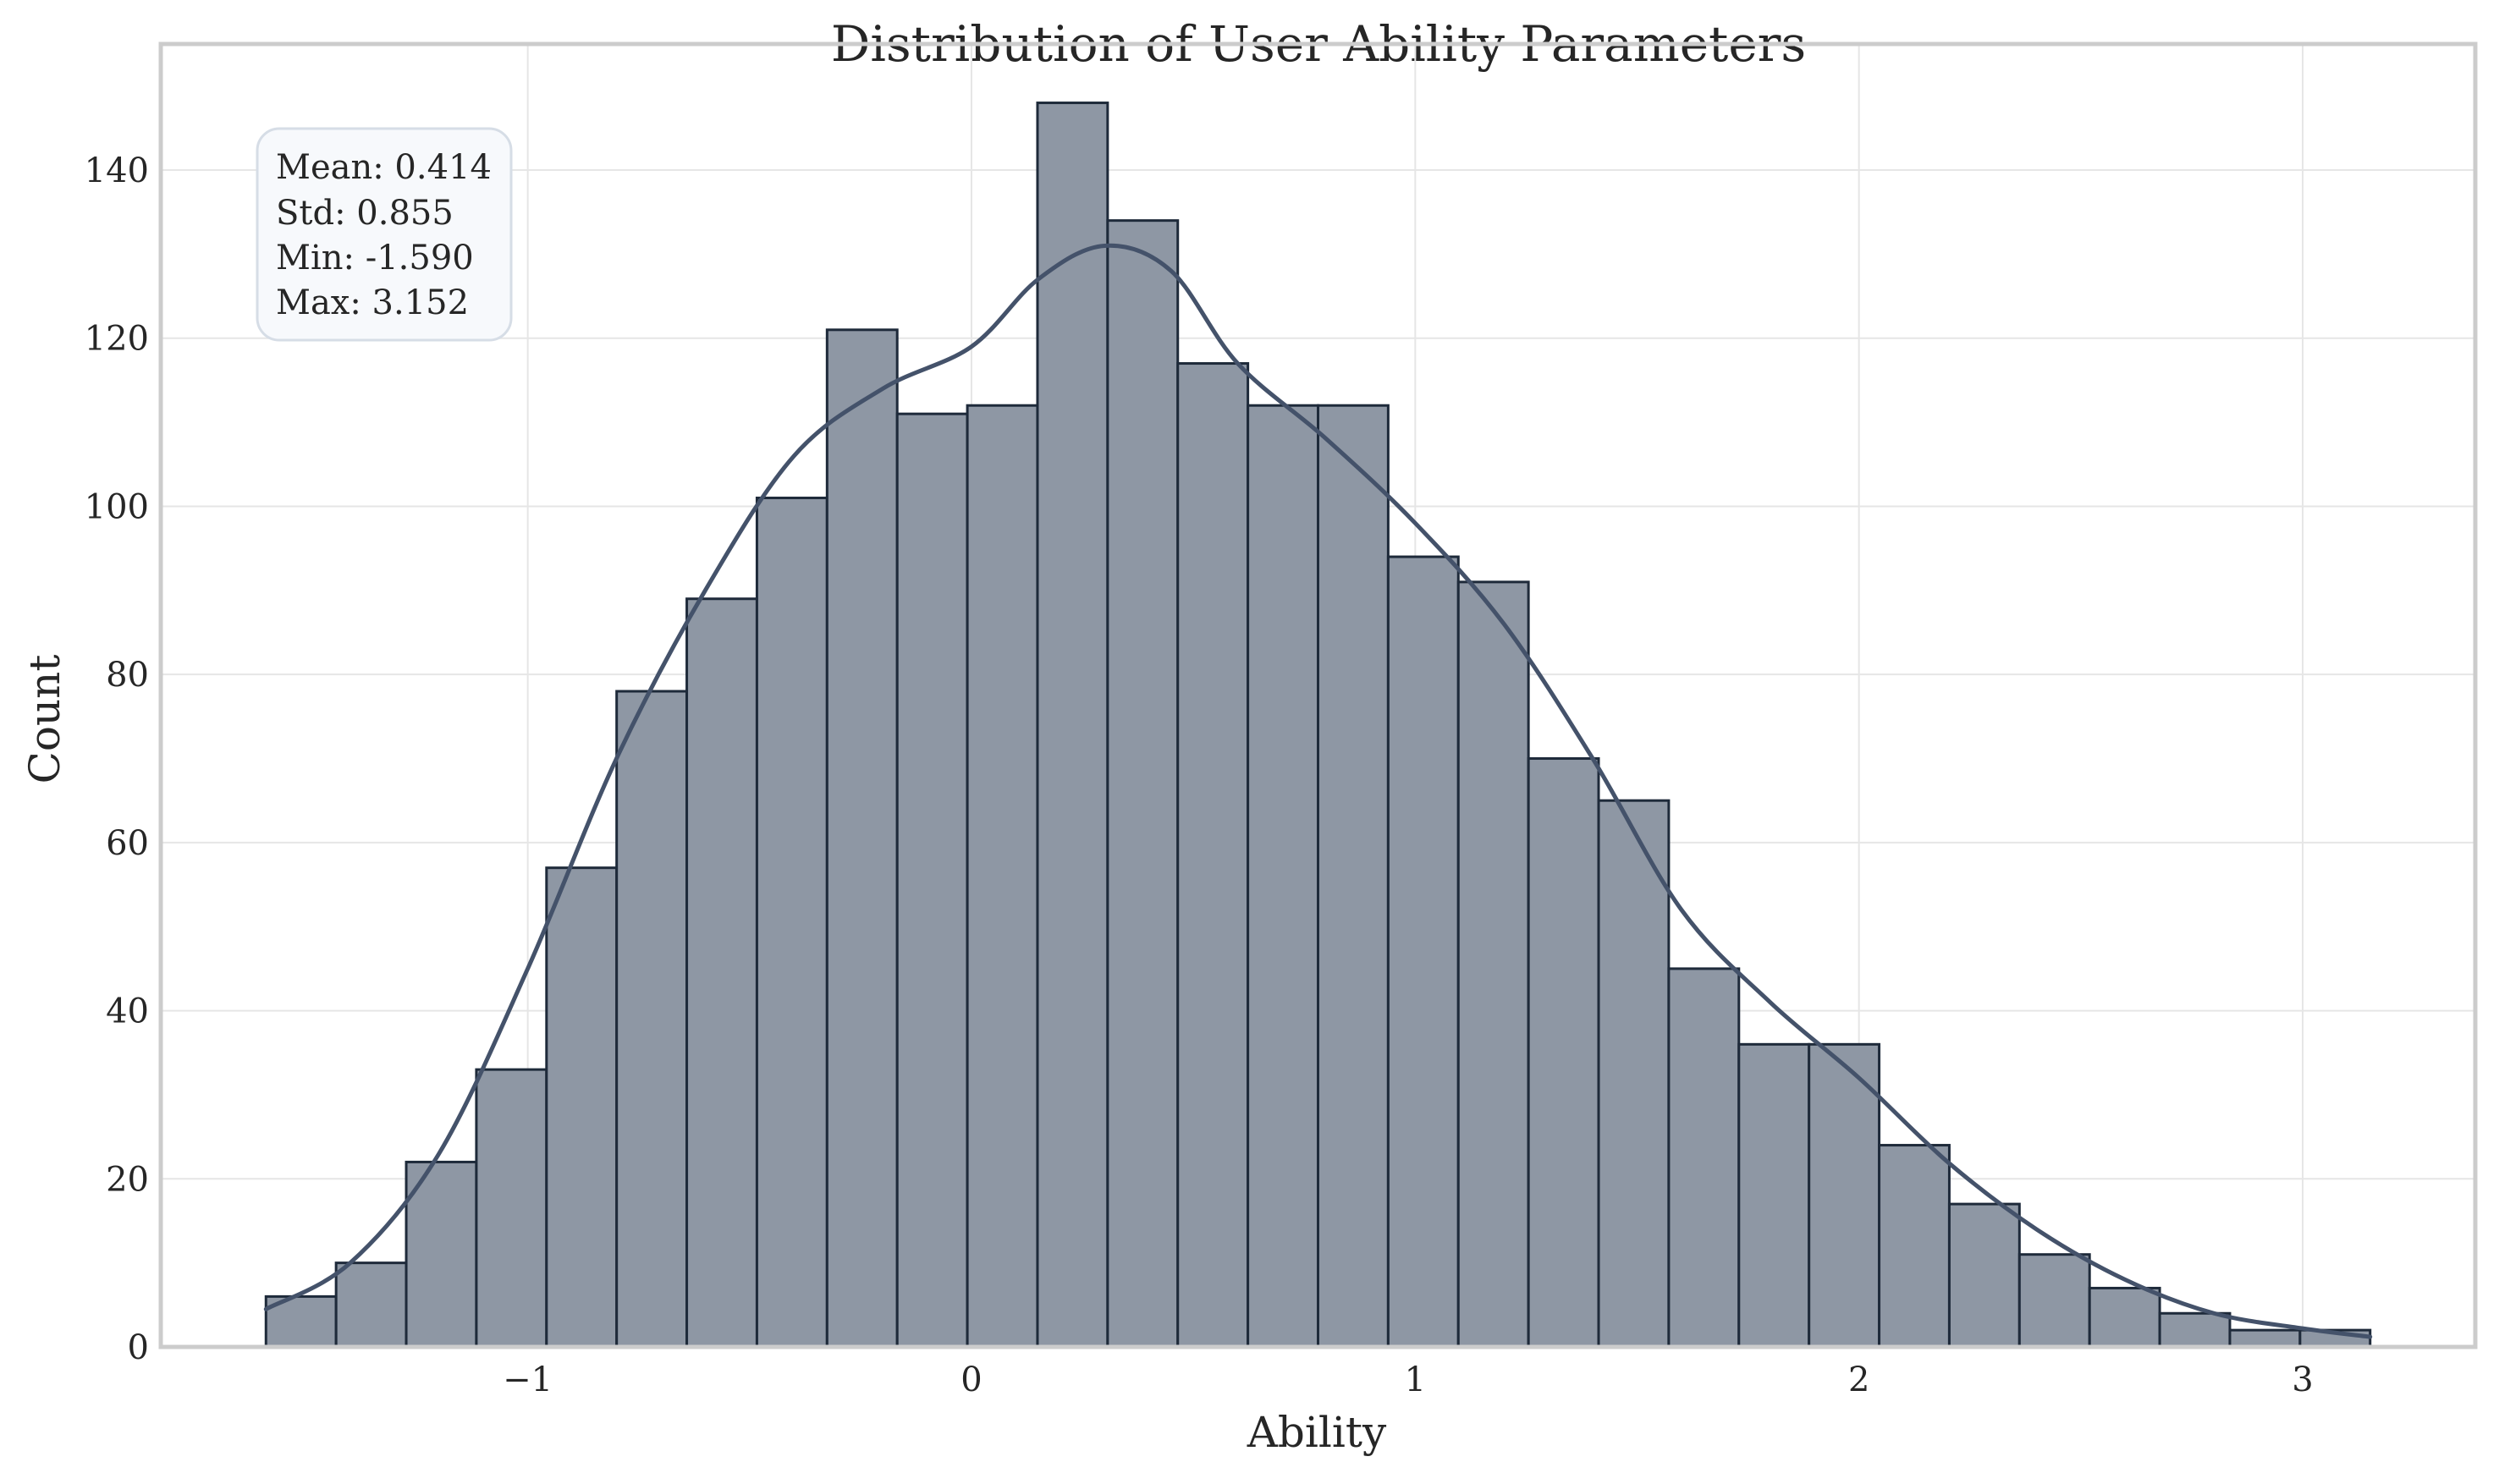 The width and height of the screenshot is (2499, 1484). Describe the element at coordinates (365, 213) in the screenshot. I see `stats-std: Std: 0.855` at that location.